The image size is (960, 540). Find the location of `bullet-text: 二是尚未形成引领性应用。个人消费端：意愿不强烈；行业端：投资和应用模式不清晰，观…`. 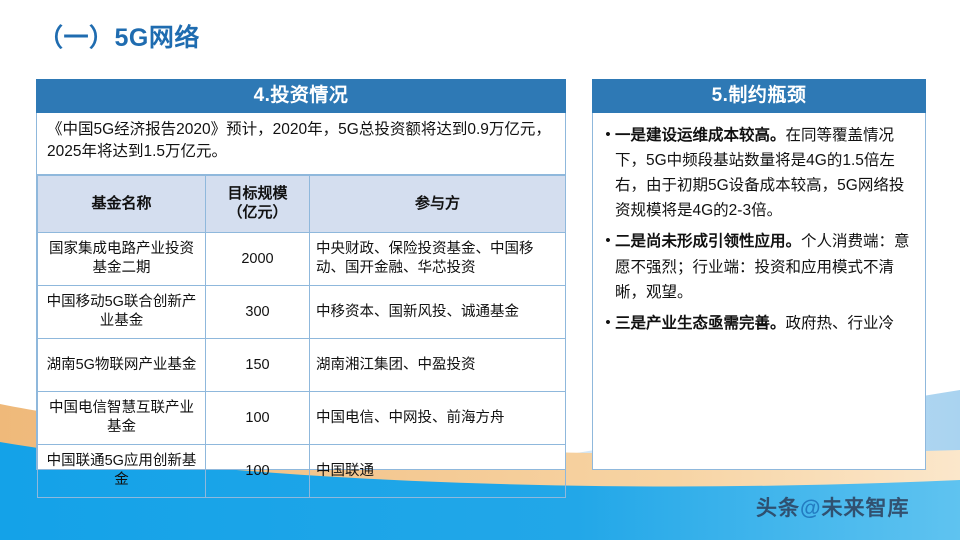

bullet-text: 二是尚未形成引领性应用。个人消费端：意愿不强烈；行业端：投资和应用模式不清晰，观… is located at coordinates (764, 266).